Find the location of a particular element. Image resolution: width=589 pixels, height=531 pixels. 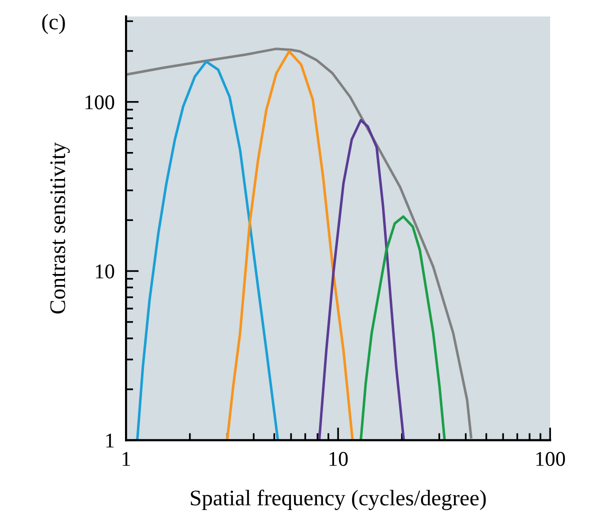

x-axis-title: Spatial frequency (cycles/degree) is located at coordinates (338, 500).